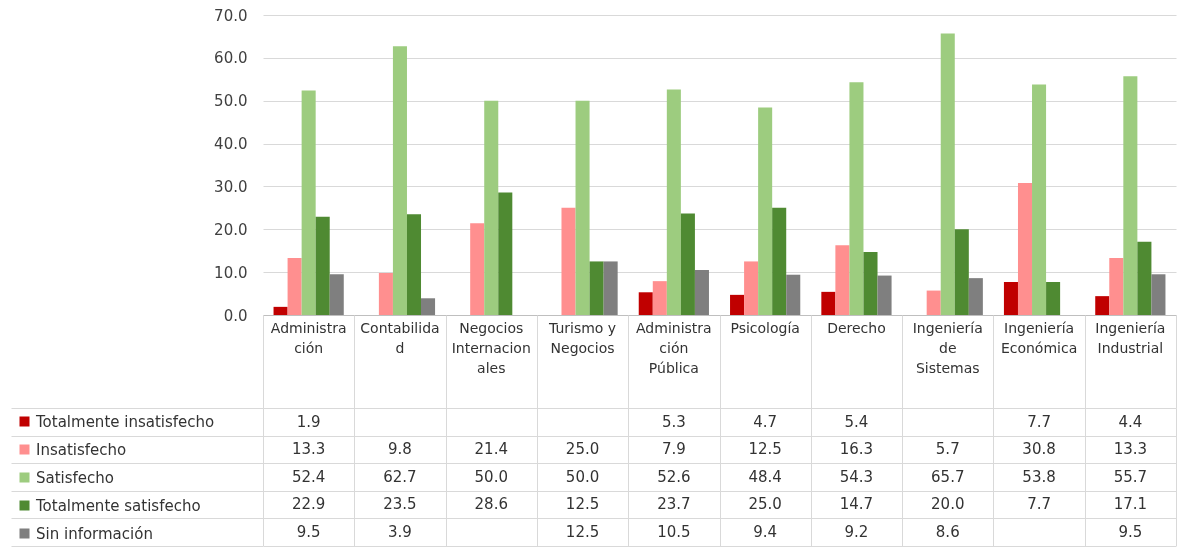 The image size is (1179, 550). What do you see at coordinates (308, 421) in the screenshot?
I see `data-label: 1.9` at bounding box center [308, 421].